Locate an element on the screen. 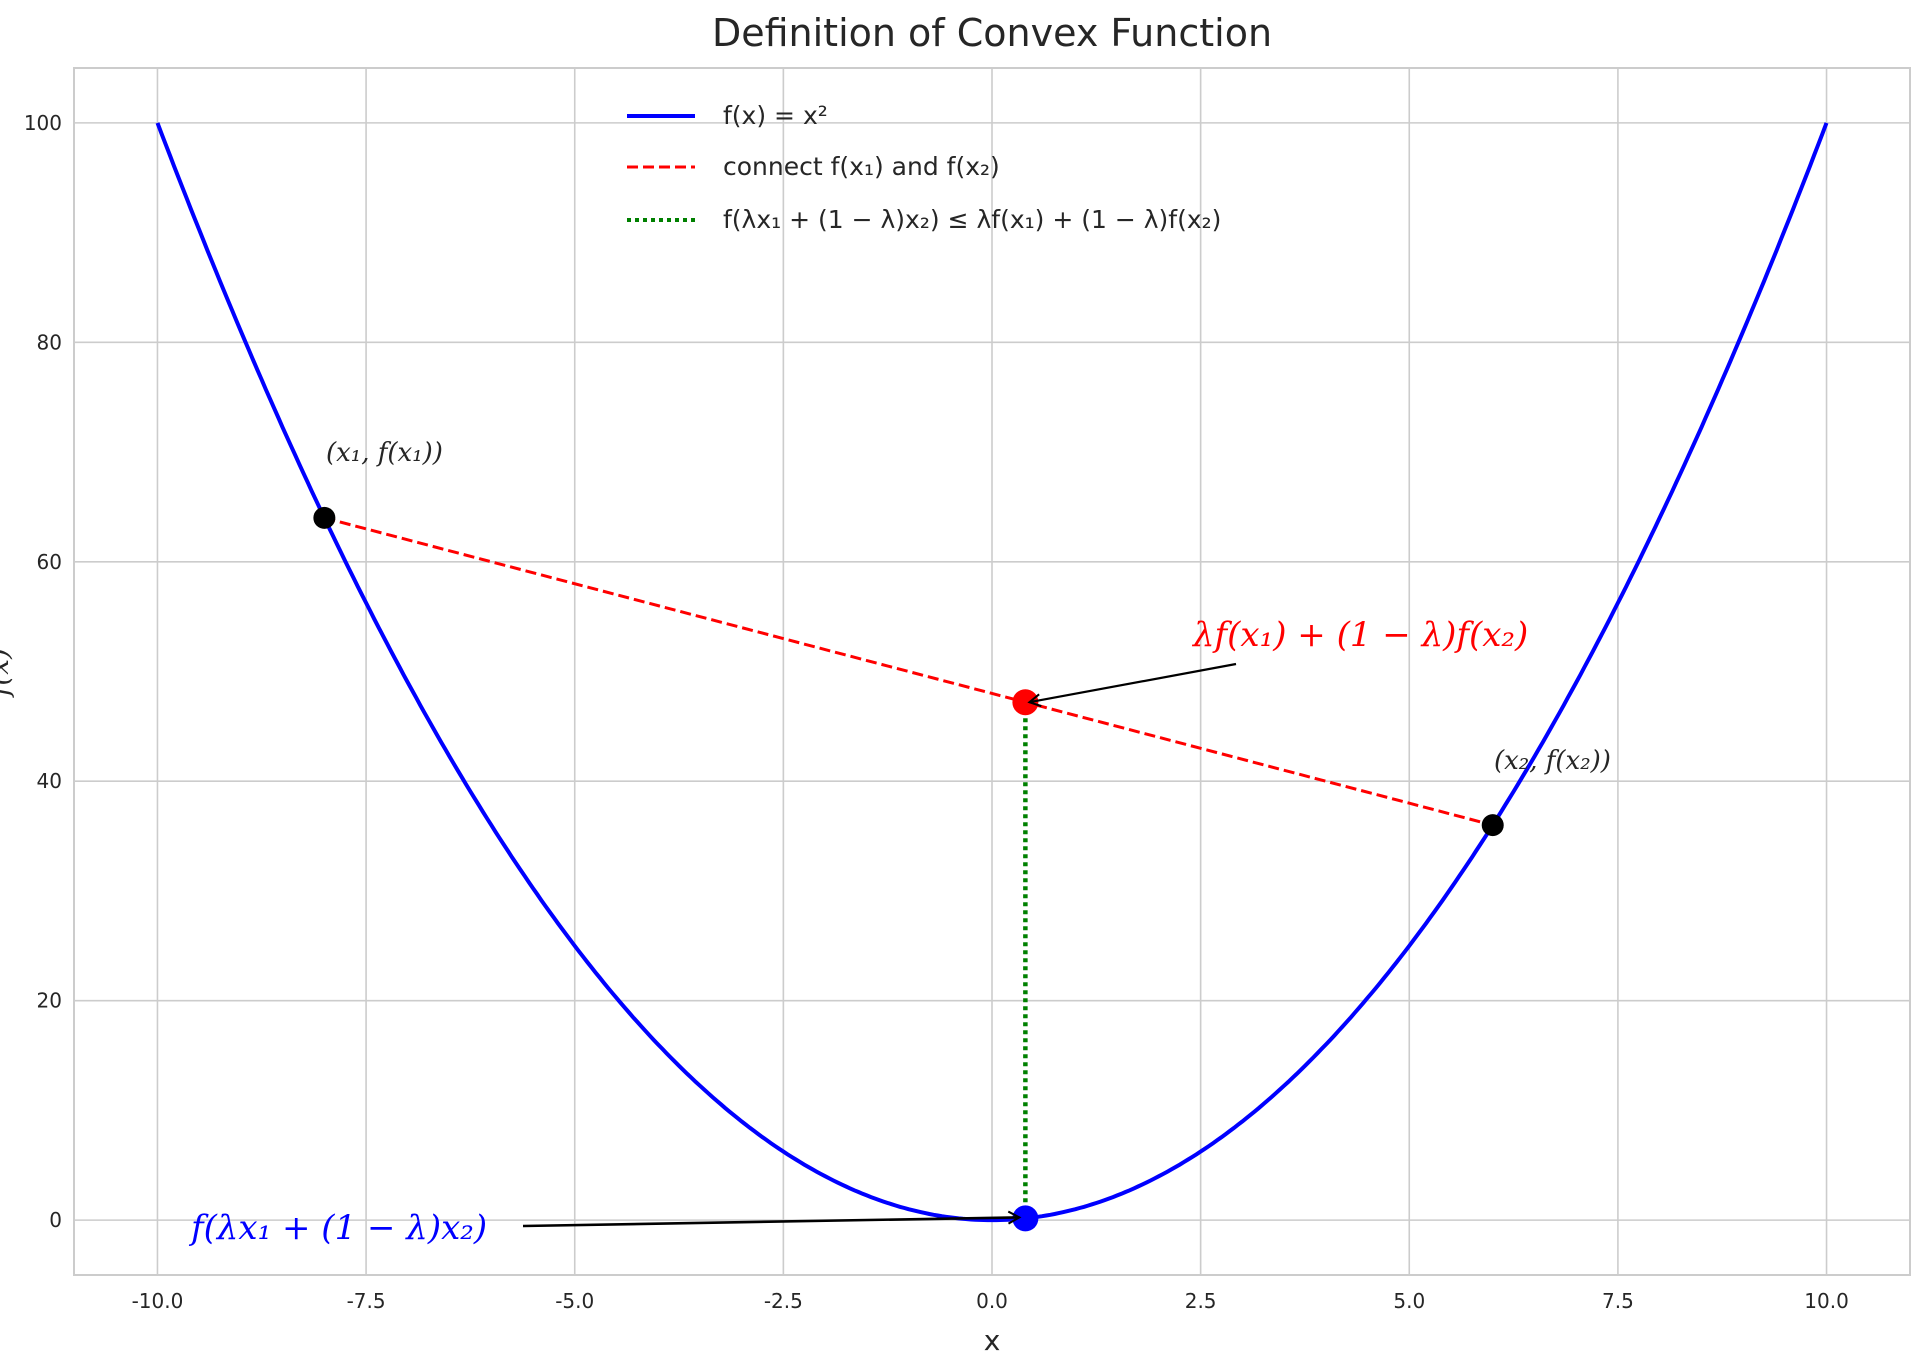  annotation-chord: λf(x₁) + (1 − λ)f(x₂) is located at coordinates (1359, 635).